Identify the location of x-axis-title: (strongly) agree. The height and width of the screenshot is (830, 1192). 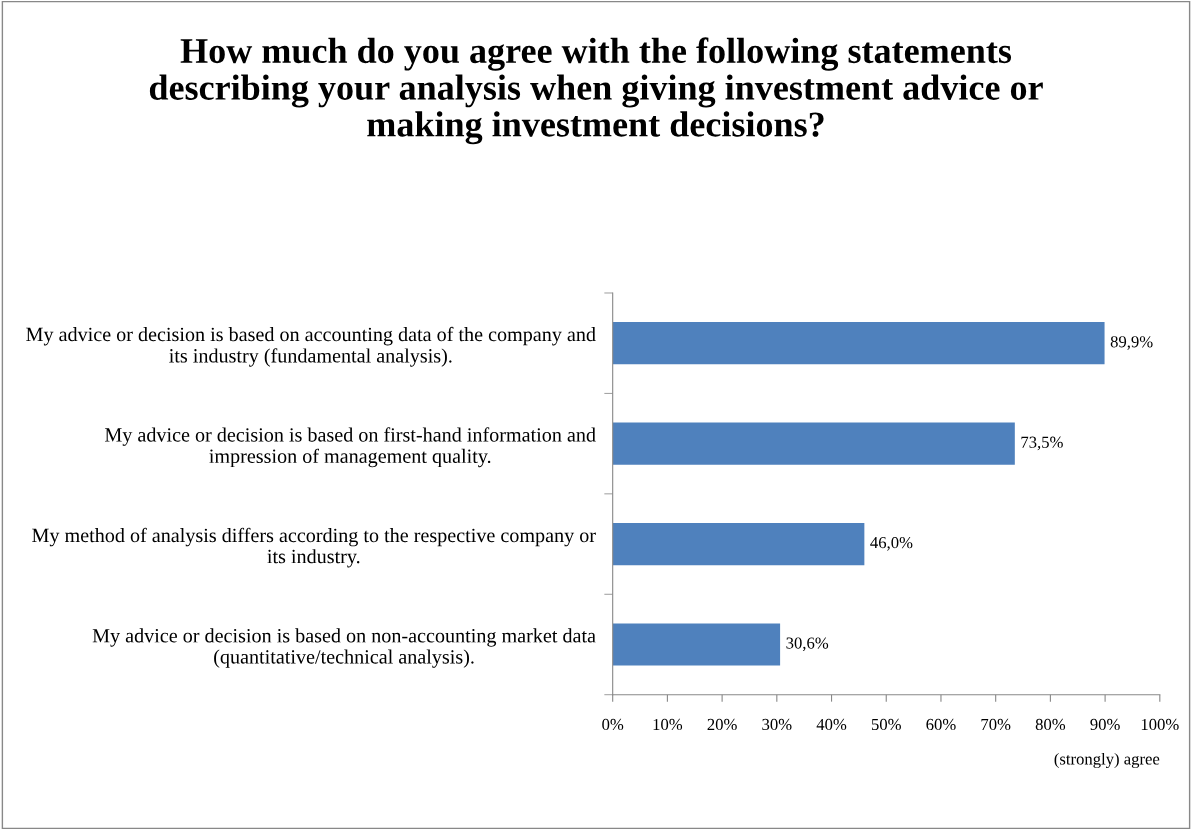
(1107, 760).